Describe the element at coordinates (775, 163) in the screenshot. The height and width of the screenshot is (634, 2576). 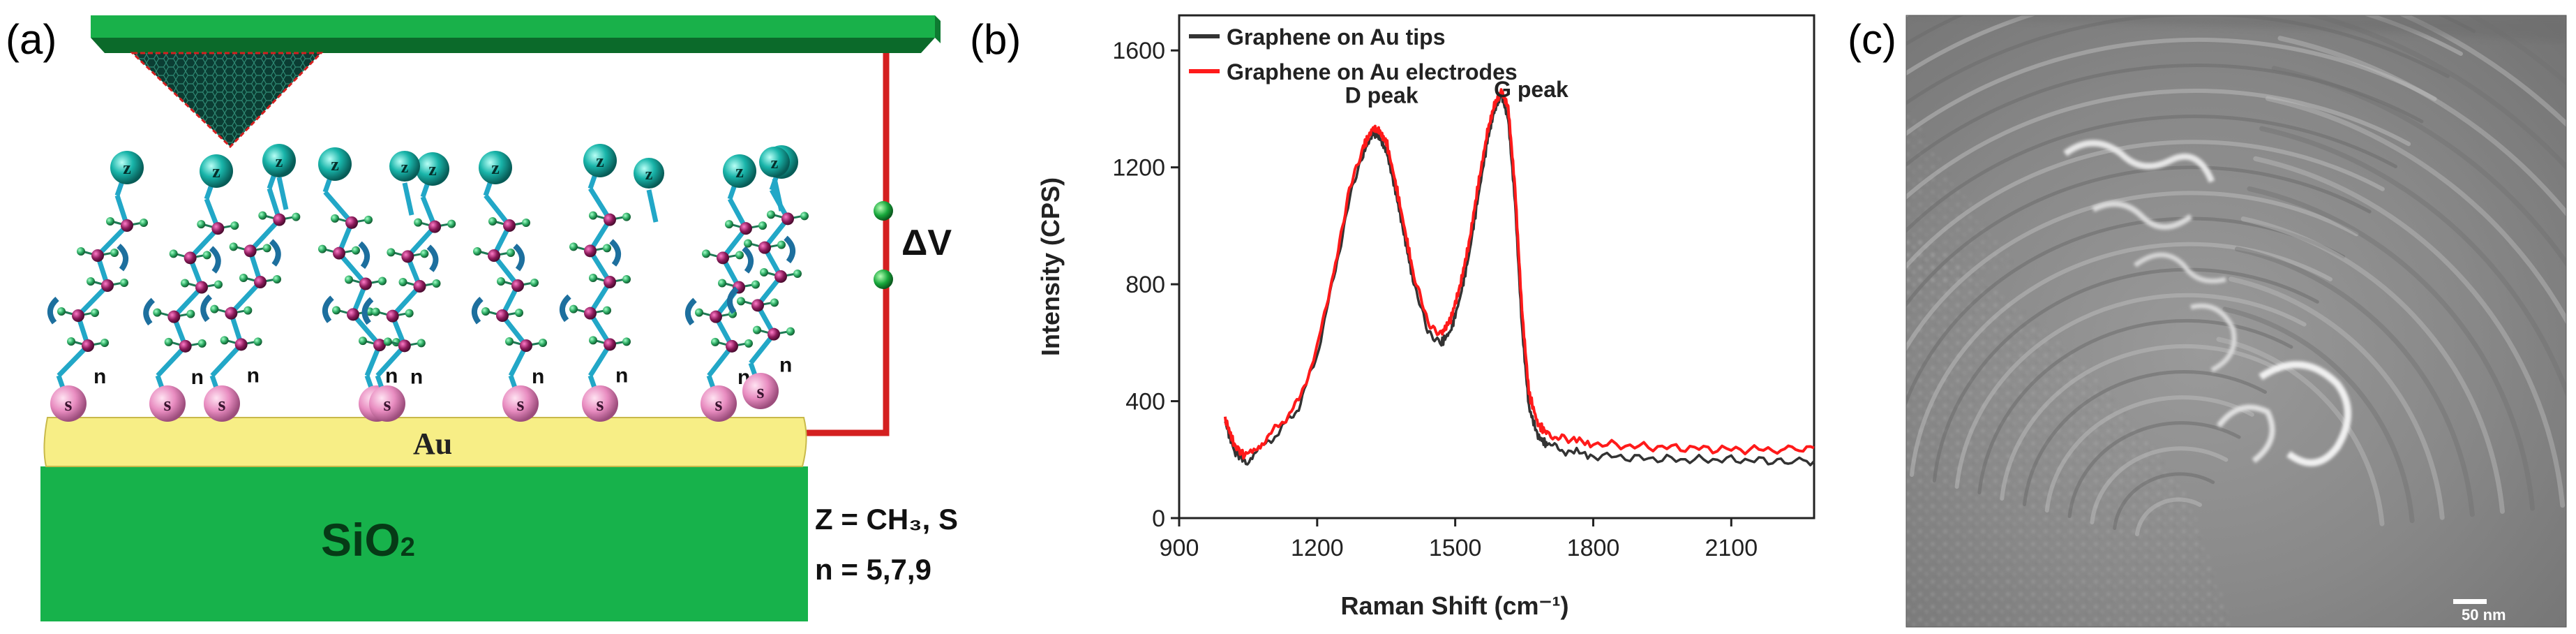
I see `terminal-z-atom-label: z` at that location.